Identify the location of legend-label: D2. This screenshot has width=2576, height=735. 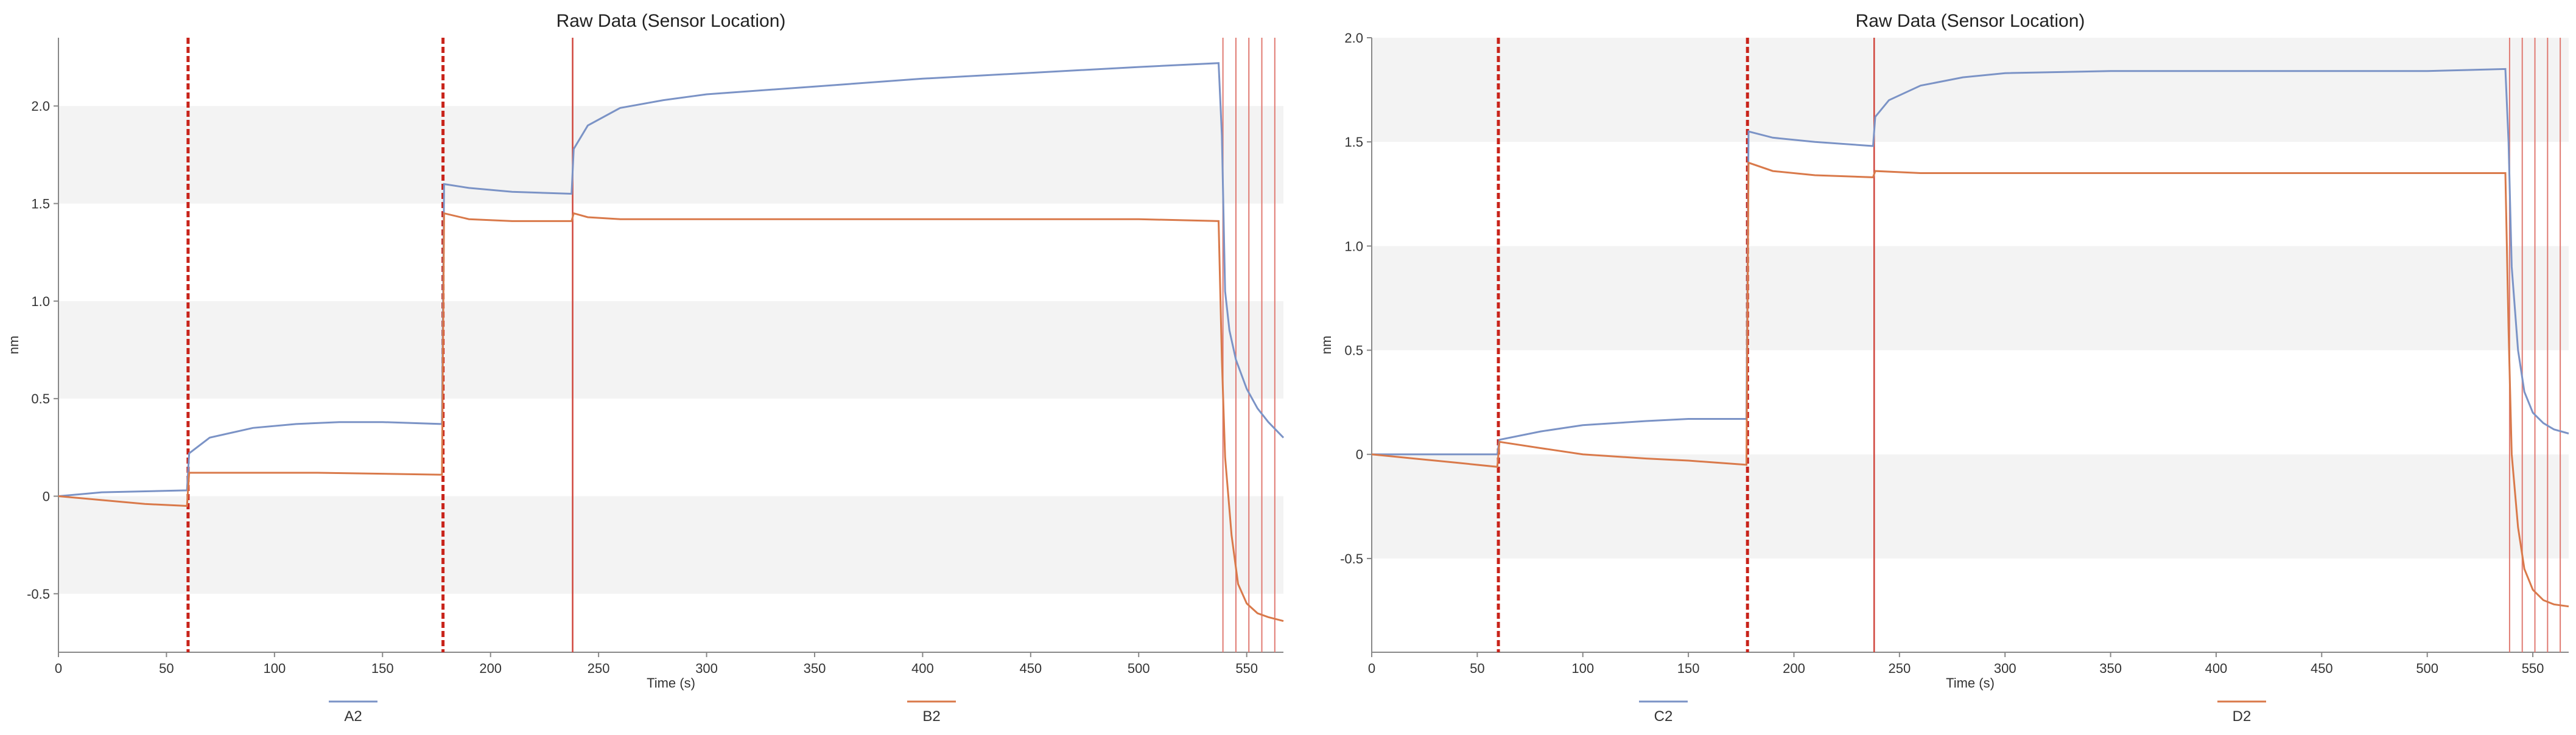
(2242, 716).